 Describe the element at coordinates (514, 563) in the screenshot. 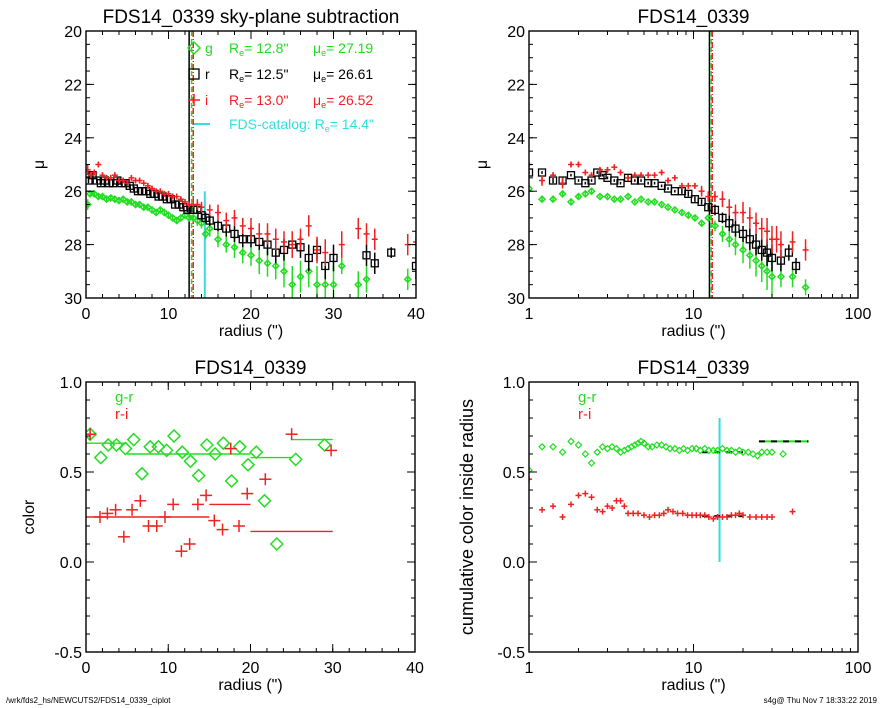

I see `y-tick-label: 0.0` at that location.